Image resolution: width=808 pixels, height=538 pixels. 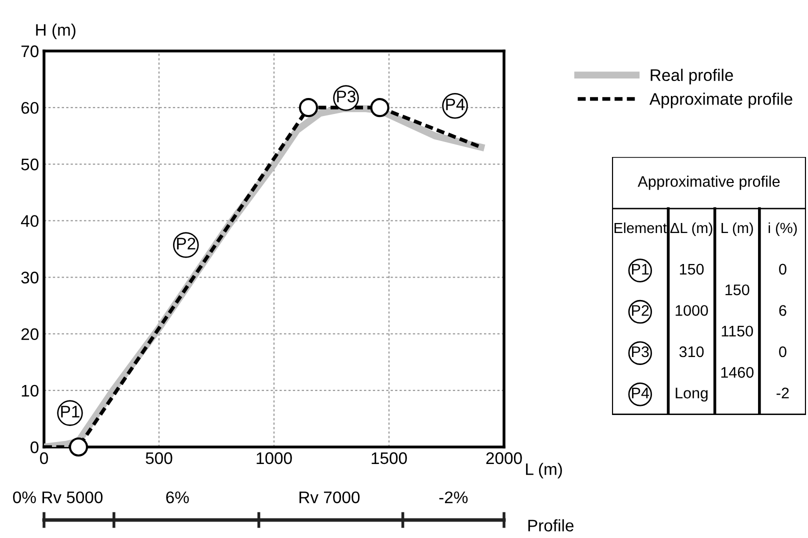 What do you see at coordinates (691, 229) in the screenshot?
I see `text: ΔL (m)` at bounding box center [691, 229].